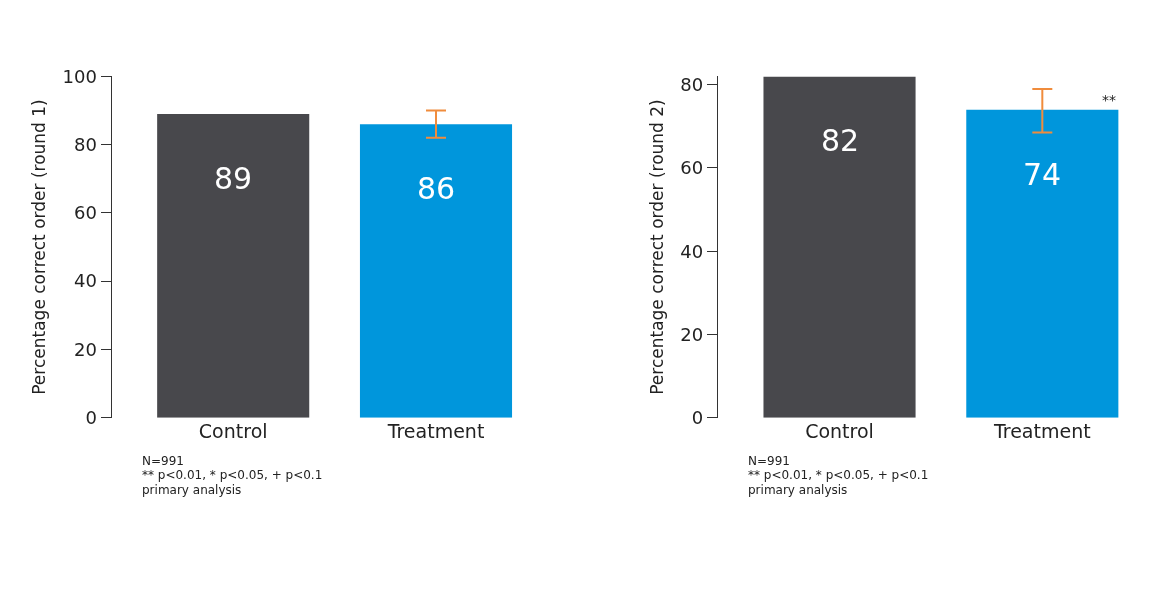 The image size is (1174, 590). Describe the element at coordinates (1109, 100) in the screenshot. I see `annotation: **` at that location.